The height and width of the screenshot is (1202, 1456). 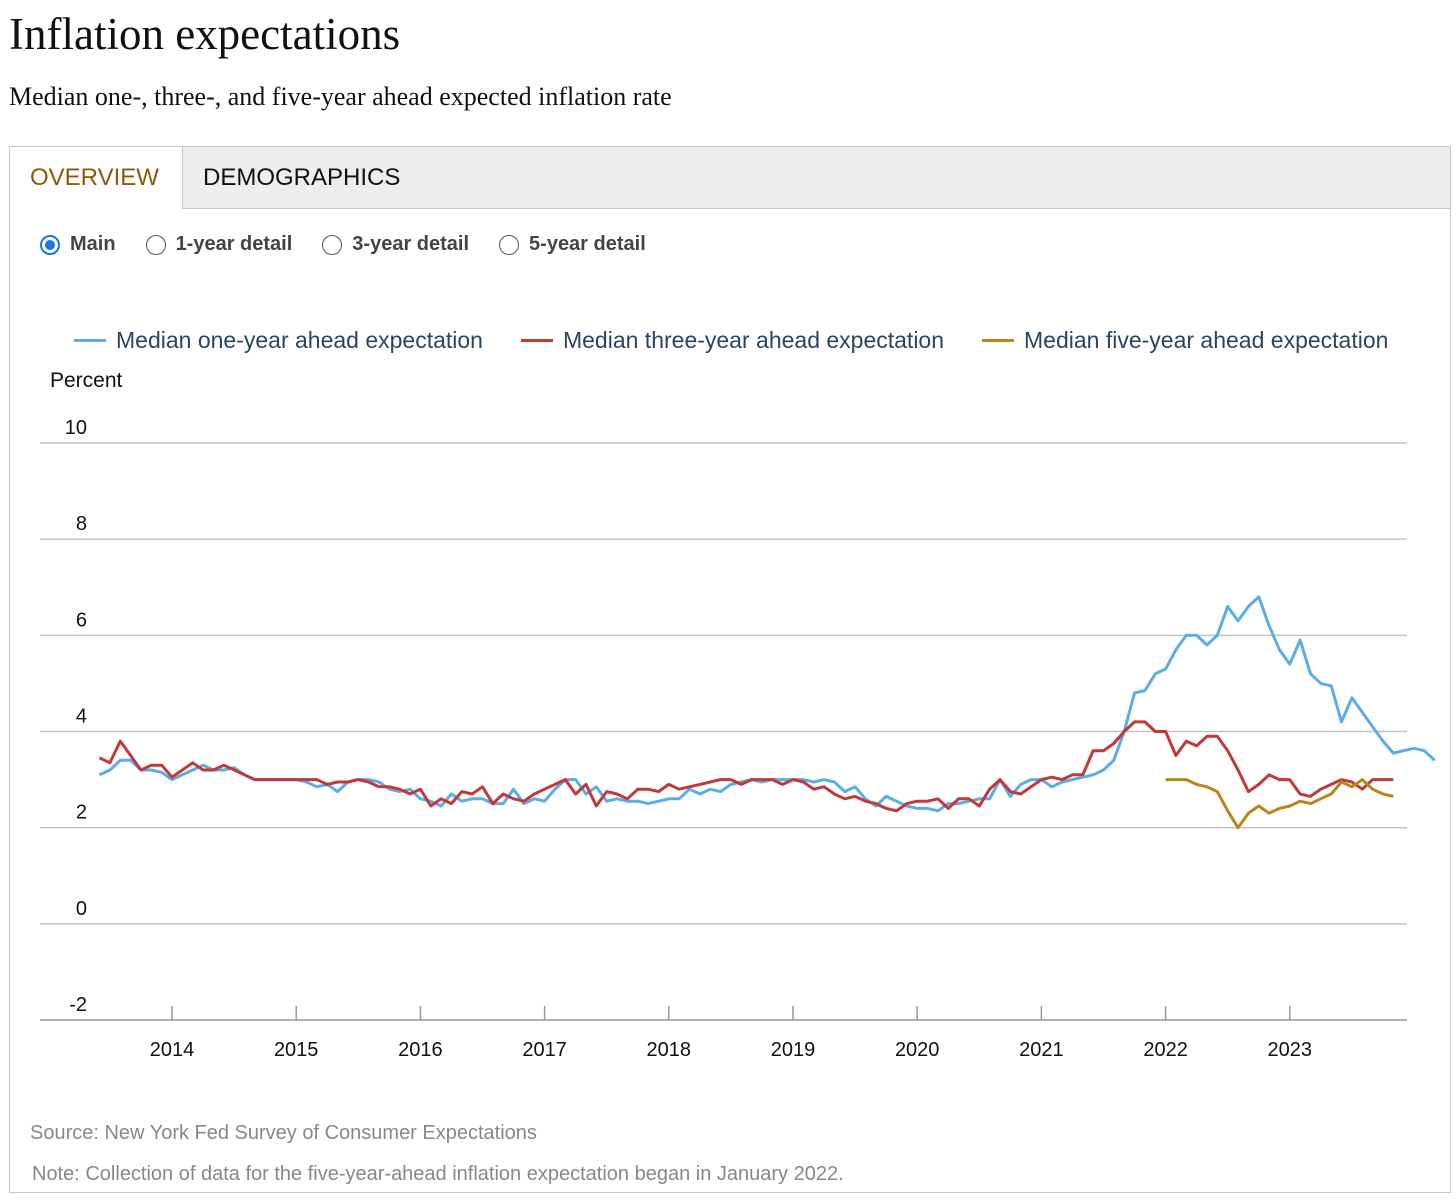 I want to click on x-tick-label: 2017, so click(x=544, y=1050).